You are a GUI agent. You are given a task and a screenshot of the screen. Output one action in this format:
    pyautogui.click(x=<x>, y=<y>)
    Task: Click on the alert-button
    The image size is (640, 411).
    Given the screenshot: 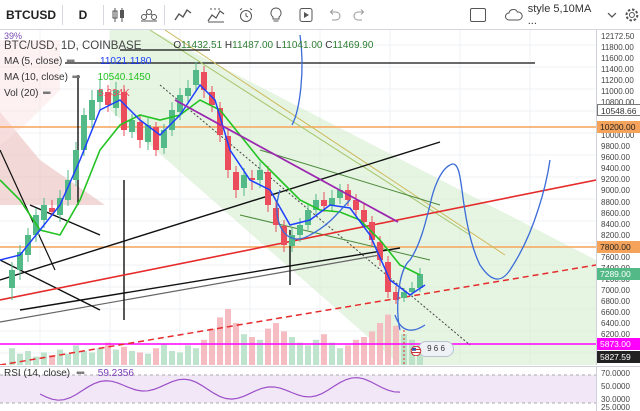 What is the action you would take?
    pyautogui.click(x=246, y=15)
    